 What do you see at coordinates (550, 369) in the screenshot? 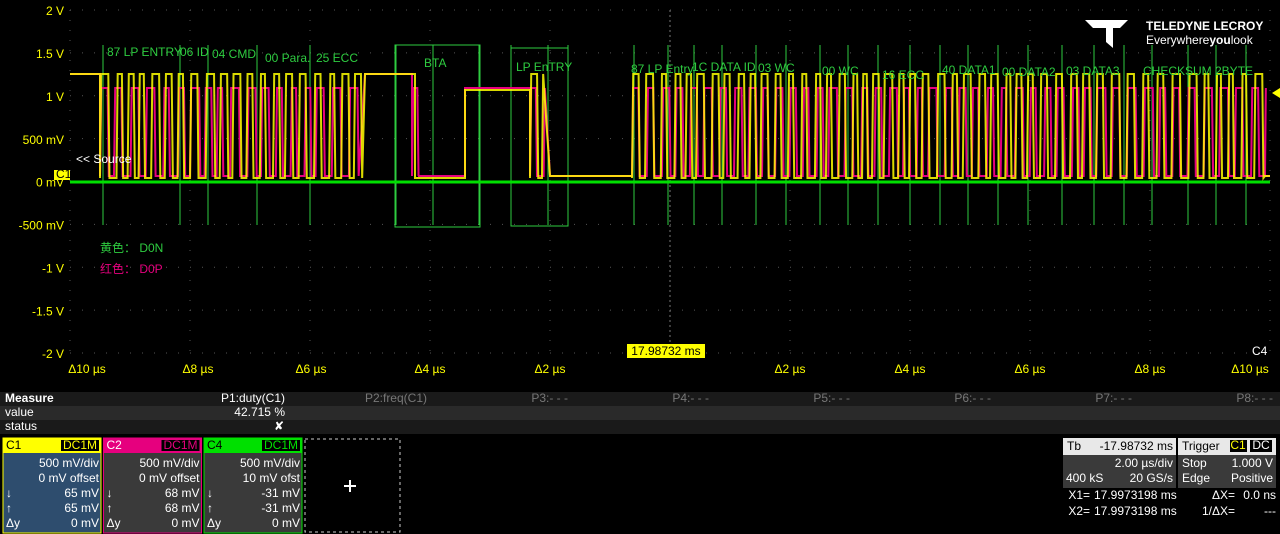
I see `x-label: Δ2 µs` at bounding box center [550, 369].